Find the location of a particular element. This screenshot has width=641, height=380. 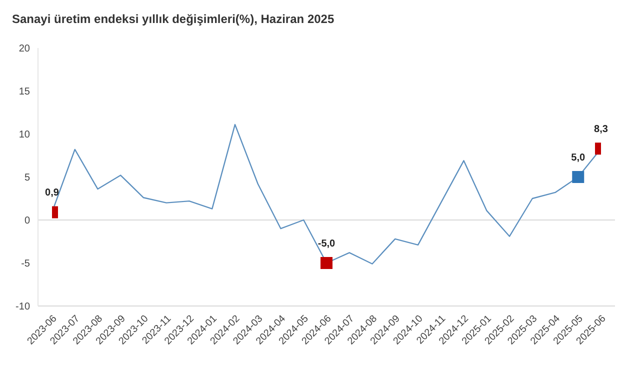

data-label: 8,3 is located at coordinates (601, 130).